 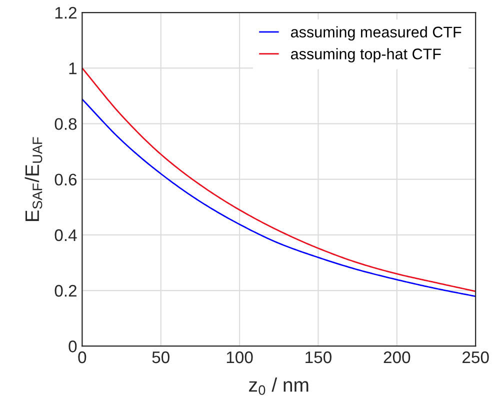 I want to click on y-tick-label: 0, so click(x=72, y=346).